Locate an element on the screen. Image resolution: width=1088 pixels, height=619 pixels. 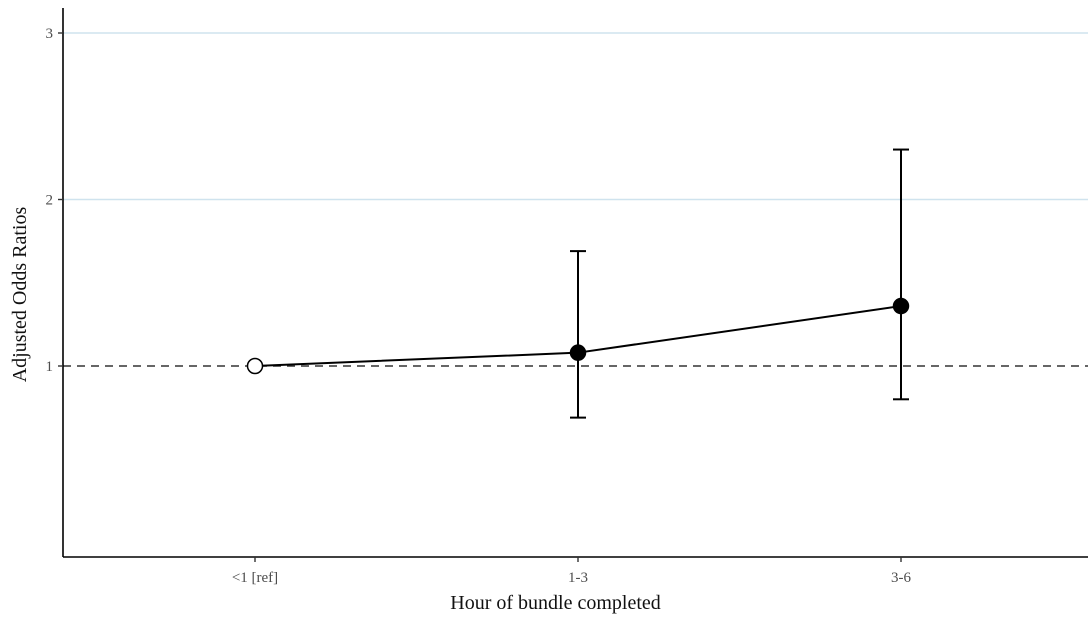
y-tick-label-2: 2 is located at coordinates (50, 201).